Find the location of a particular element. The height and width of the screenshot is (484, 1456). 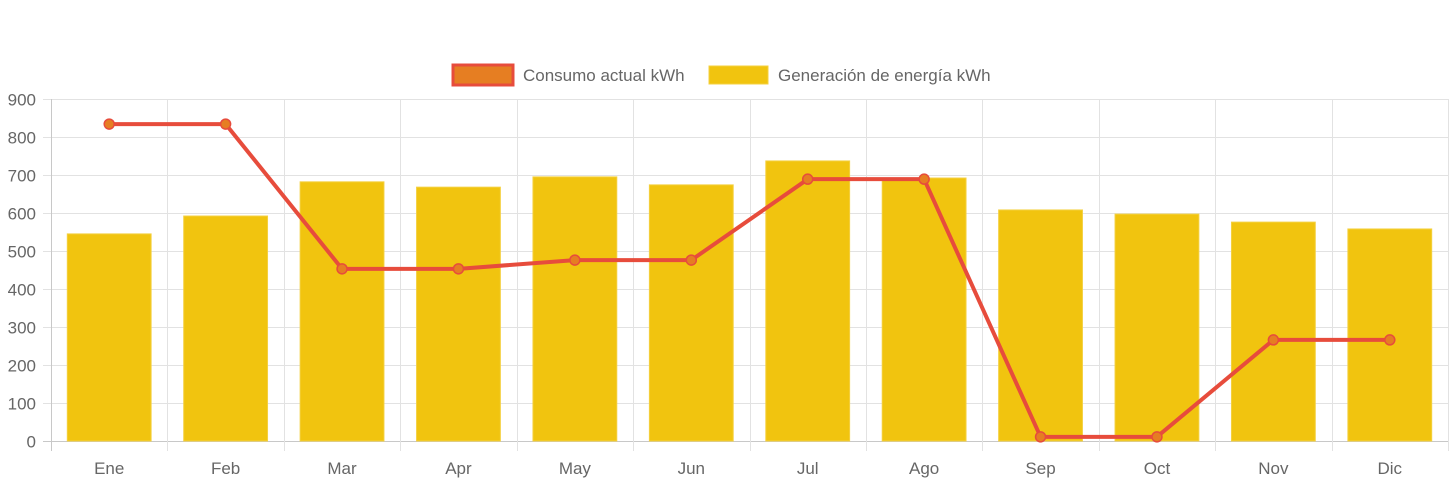

y-tick-label: 300 is located at coordinates (22, 328).